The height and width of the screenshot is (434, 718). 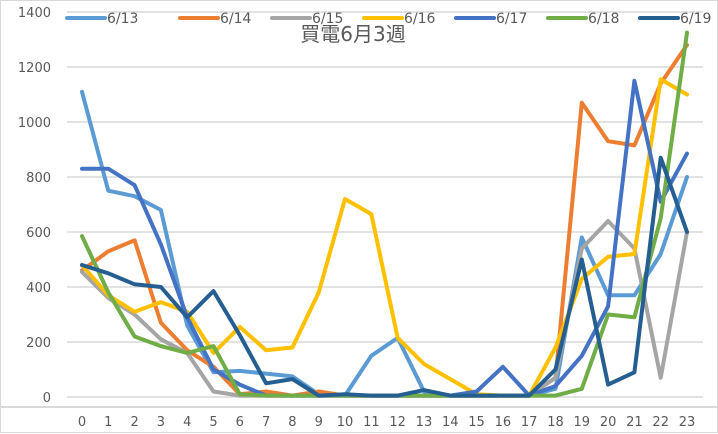 What do you see at coordinates (122, 19) in the screenshot?
I see `legend-label: 6/13` at bounding box center [122, 19].